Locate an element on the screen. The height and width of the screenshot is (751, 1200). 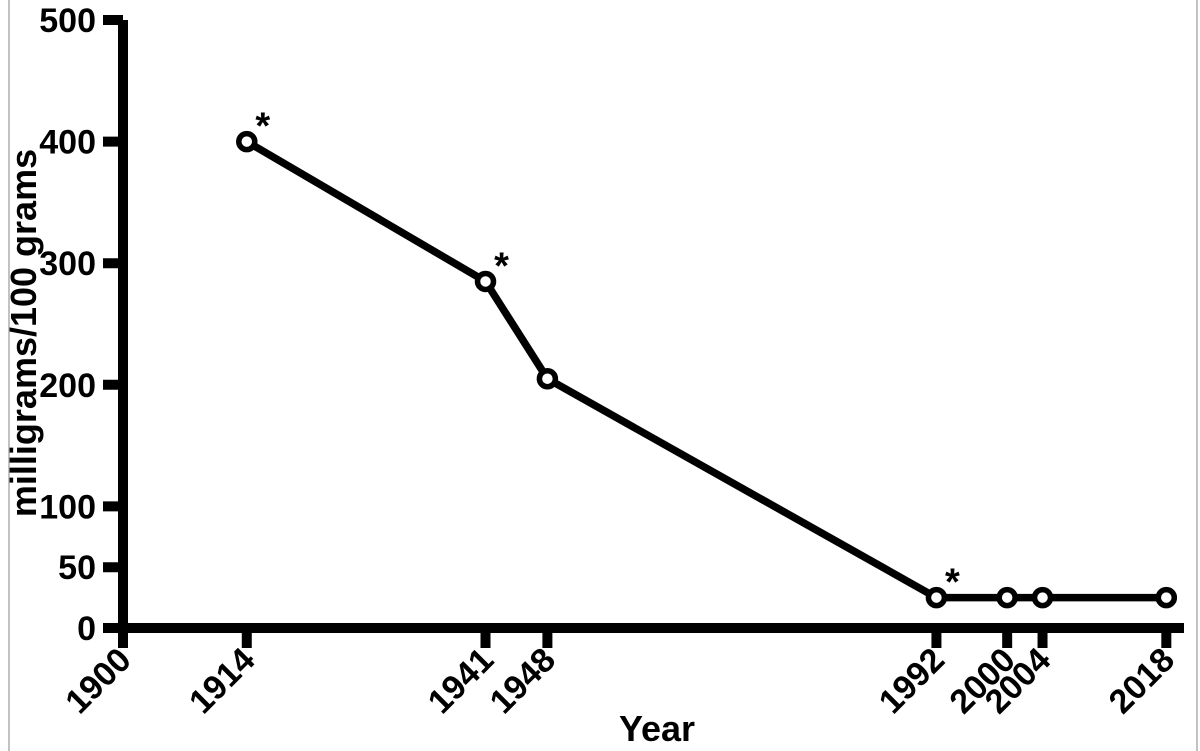
x-axis-title: Year is located at coordinates (657, 728).